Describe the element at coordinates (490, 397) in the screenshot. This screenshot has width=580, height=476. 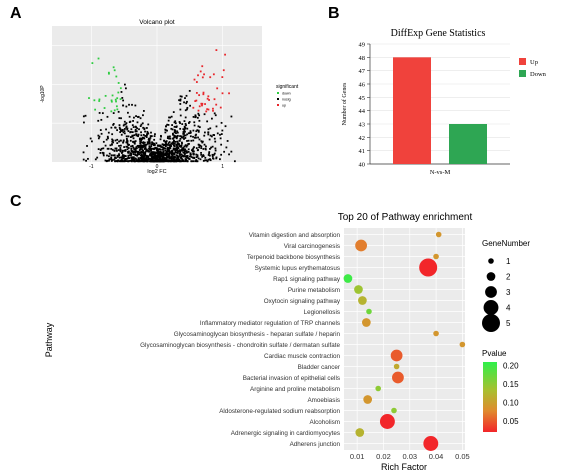
I see `pvalue-colorbar` at that location.